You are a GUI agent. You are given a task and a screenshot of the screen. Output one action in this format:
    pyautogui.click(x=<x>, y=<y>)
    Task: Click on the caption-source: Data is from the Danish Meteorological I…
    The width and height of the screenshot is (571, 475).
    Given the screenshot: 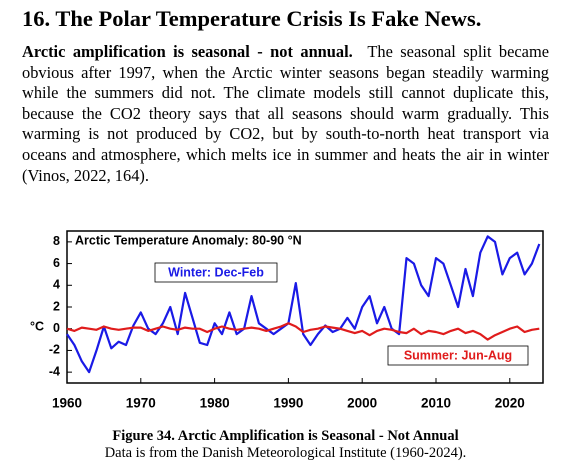 What is the action you would take?
    pyautogui.click(x=285, y=453)
    